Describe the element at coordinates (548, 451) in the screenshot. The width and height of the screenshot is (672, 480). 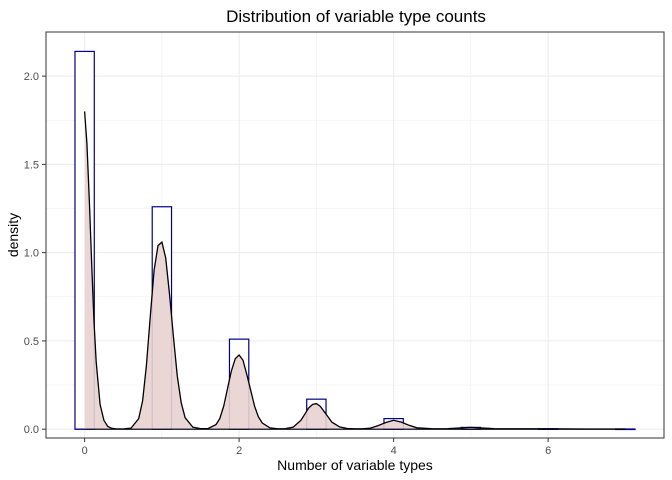
I see `x-tick-label: 6` at that location.